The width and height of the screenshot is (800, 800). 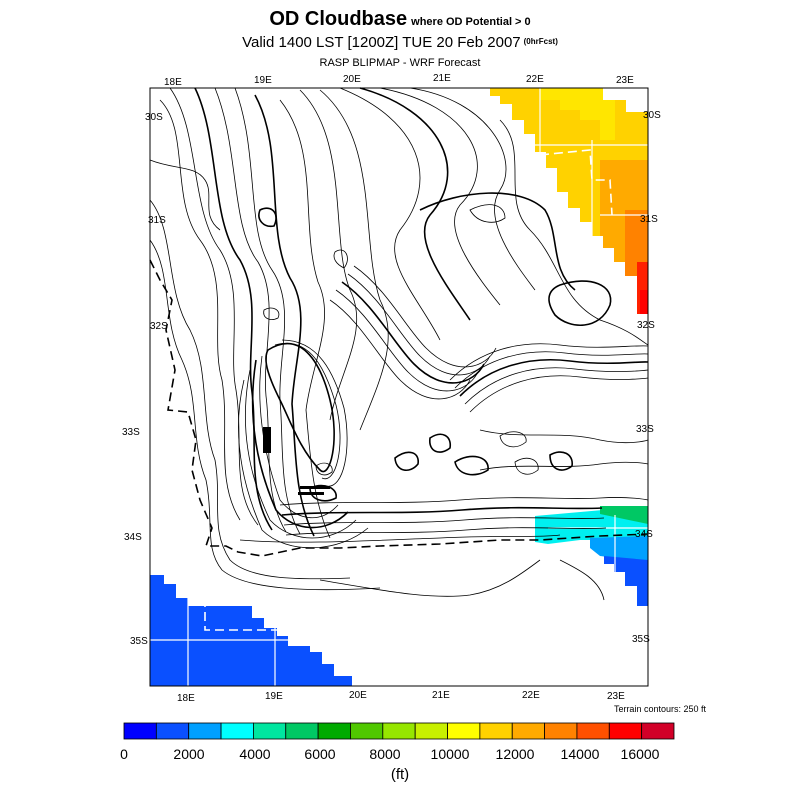 I want to click on fill-green-band, so click(x=624, y=515).